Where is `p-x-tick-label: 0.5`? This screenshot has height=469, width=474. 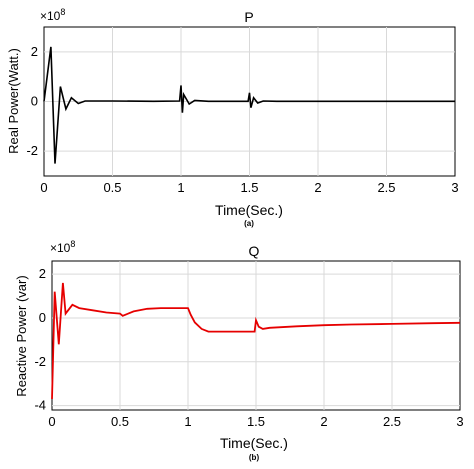
p-x-tick-label: 0.5 is located at coordinates (112, 187).